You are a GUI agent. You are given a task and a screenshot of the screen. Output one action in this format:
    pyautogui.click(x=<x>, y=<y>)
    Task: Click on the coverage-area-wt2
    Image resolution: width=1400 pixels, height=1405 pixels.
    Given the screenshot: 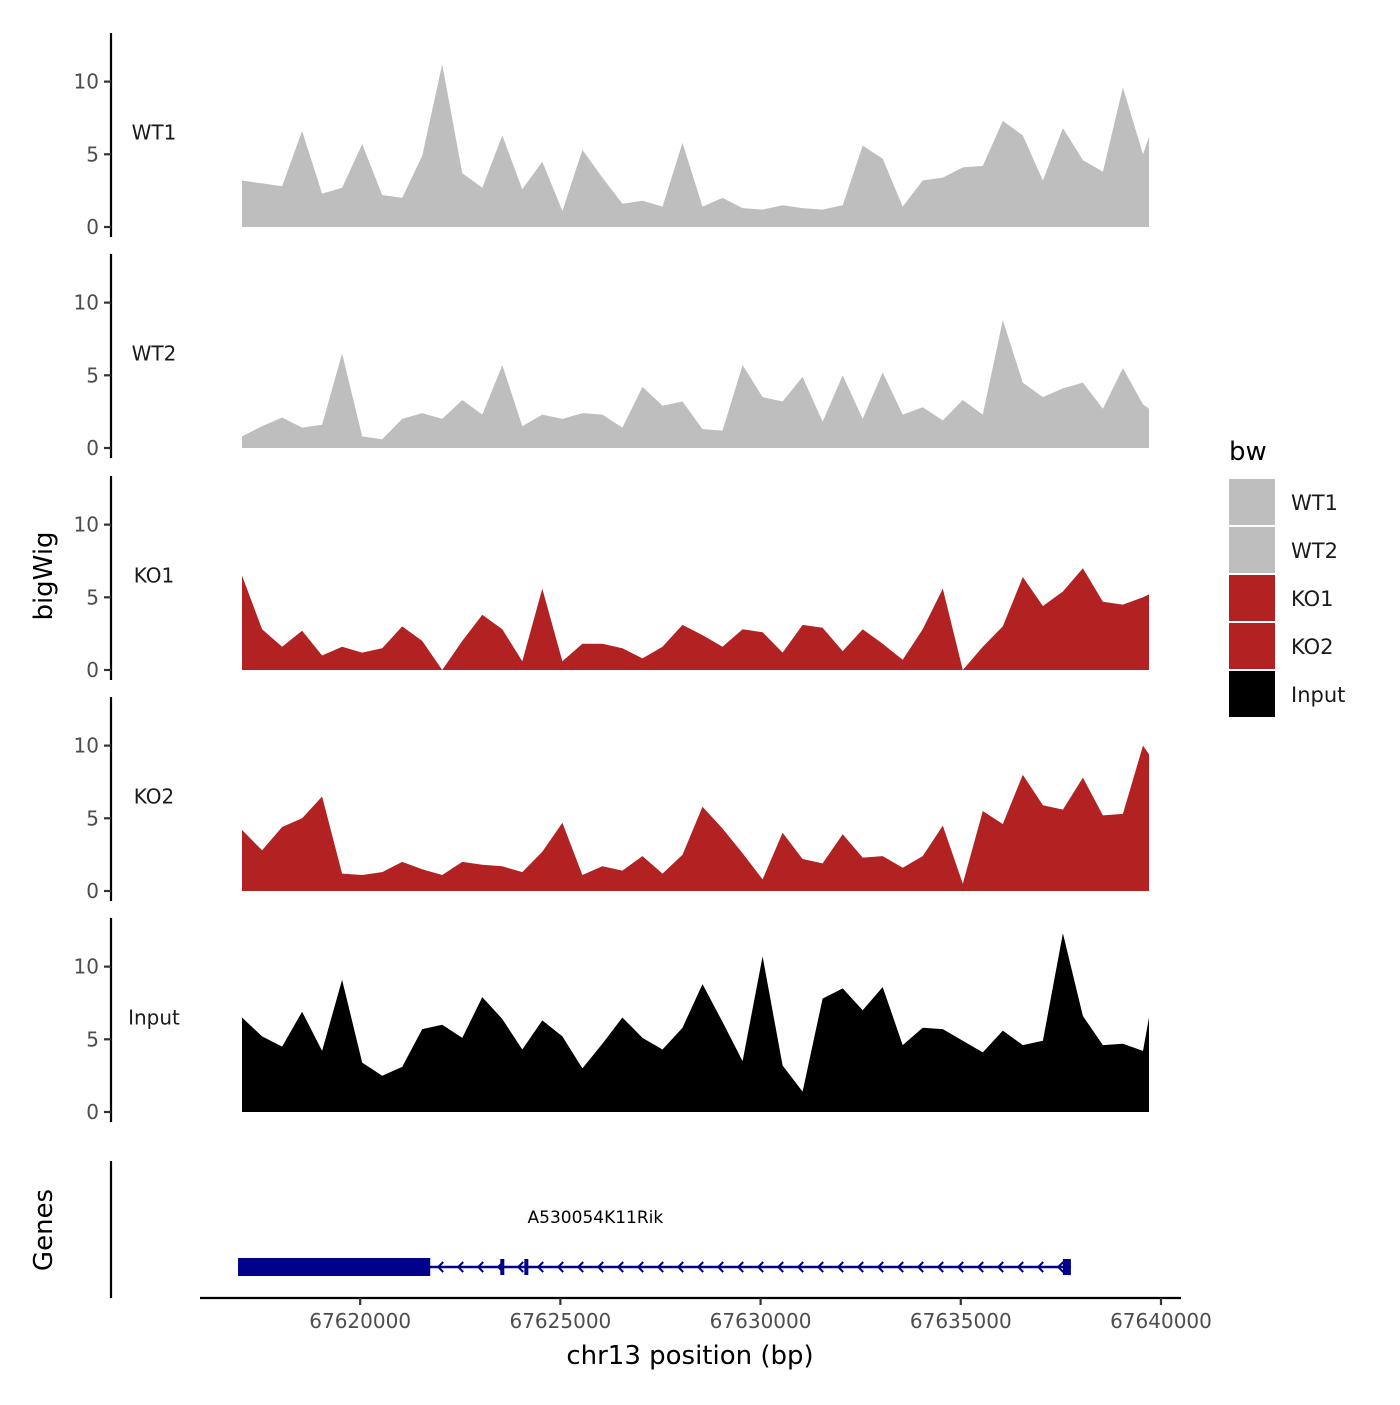 What is the action you would take?
    pyautogui.click(x=695, y=384)
    